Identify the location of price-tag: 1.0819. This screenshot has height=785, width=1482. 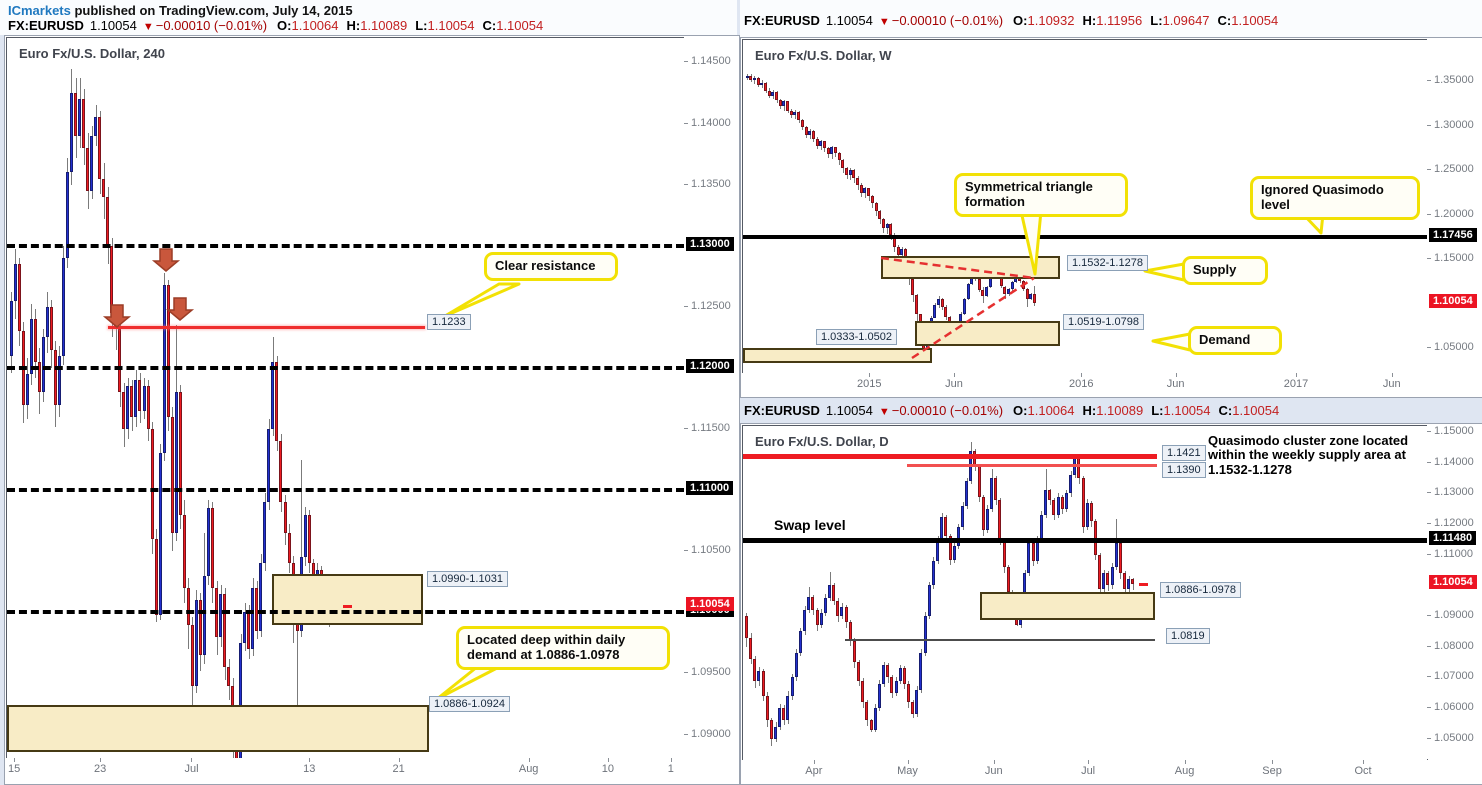
(1188, 636).